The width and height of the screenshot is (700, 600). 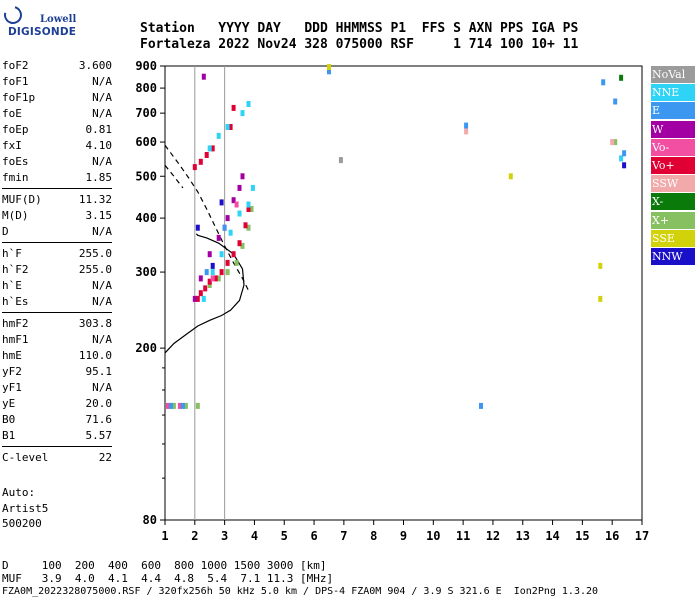 What do you see at coordinates (57, 216) in the screenshot?
I see `param-row: M(D) 3.15` at bounding box center [57, 216].